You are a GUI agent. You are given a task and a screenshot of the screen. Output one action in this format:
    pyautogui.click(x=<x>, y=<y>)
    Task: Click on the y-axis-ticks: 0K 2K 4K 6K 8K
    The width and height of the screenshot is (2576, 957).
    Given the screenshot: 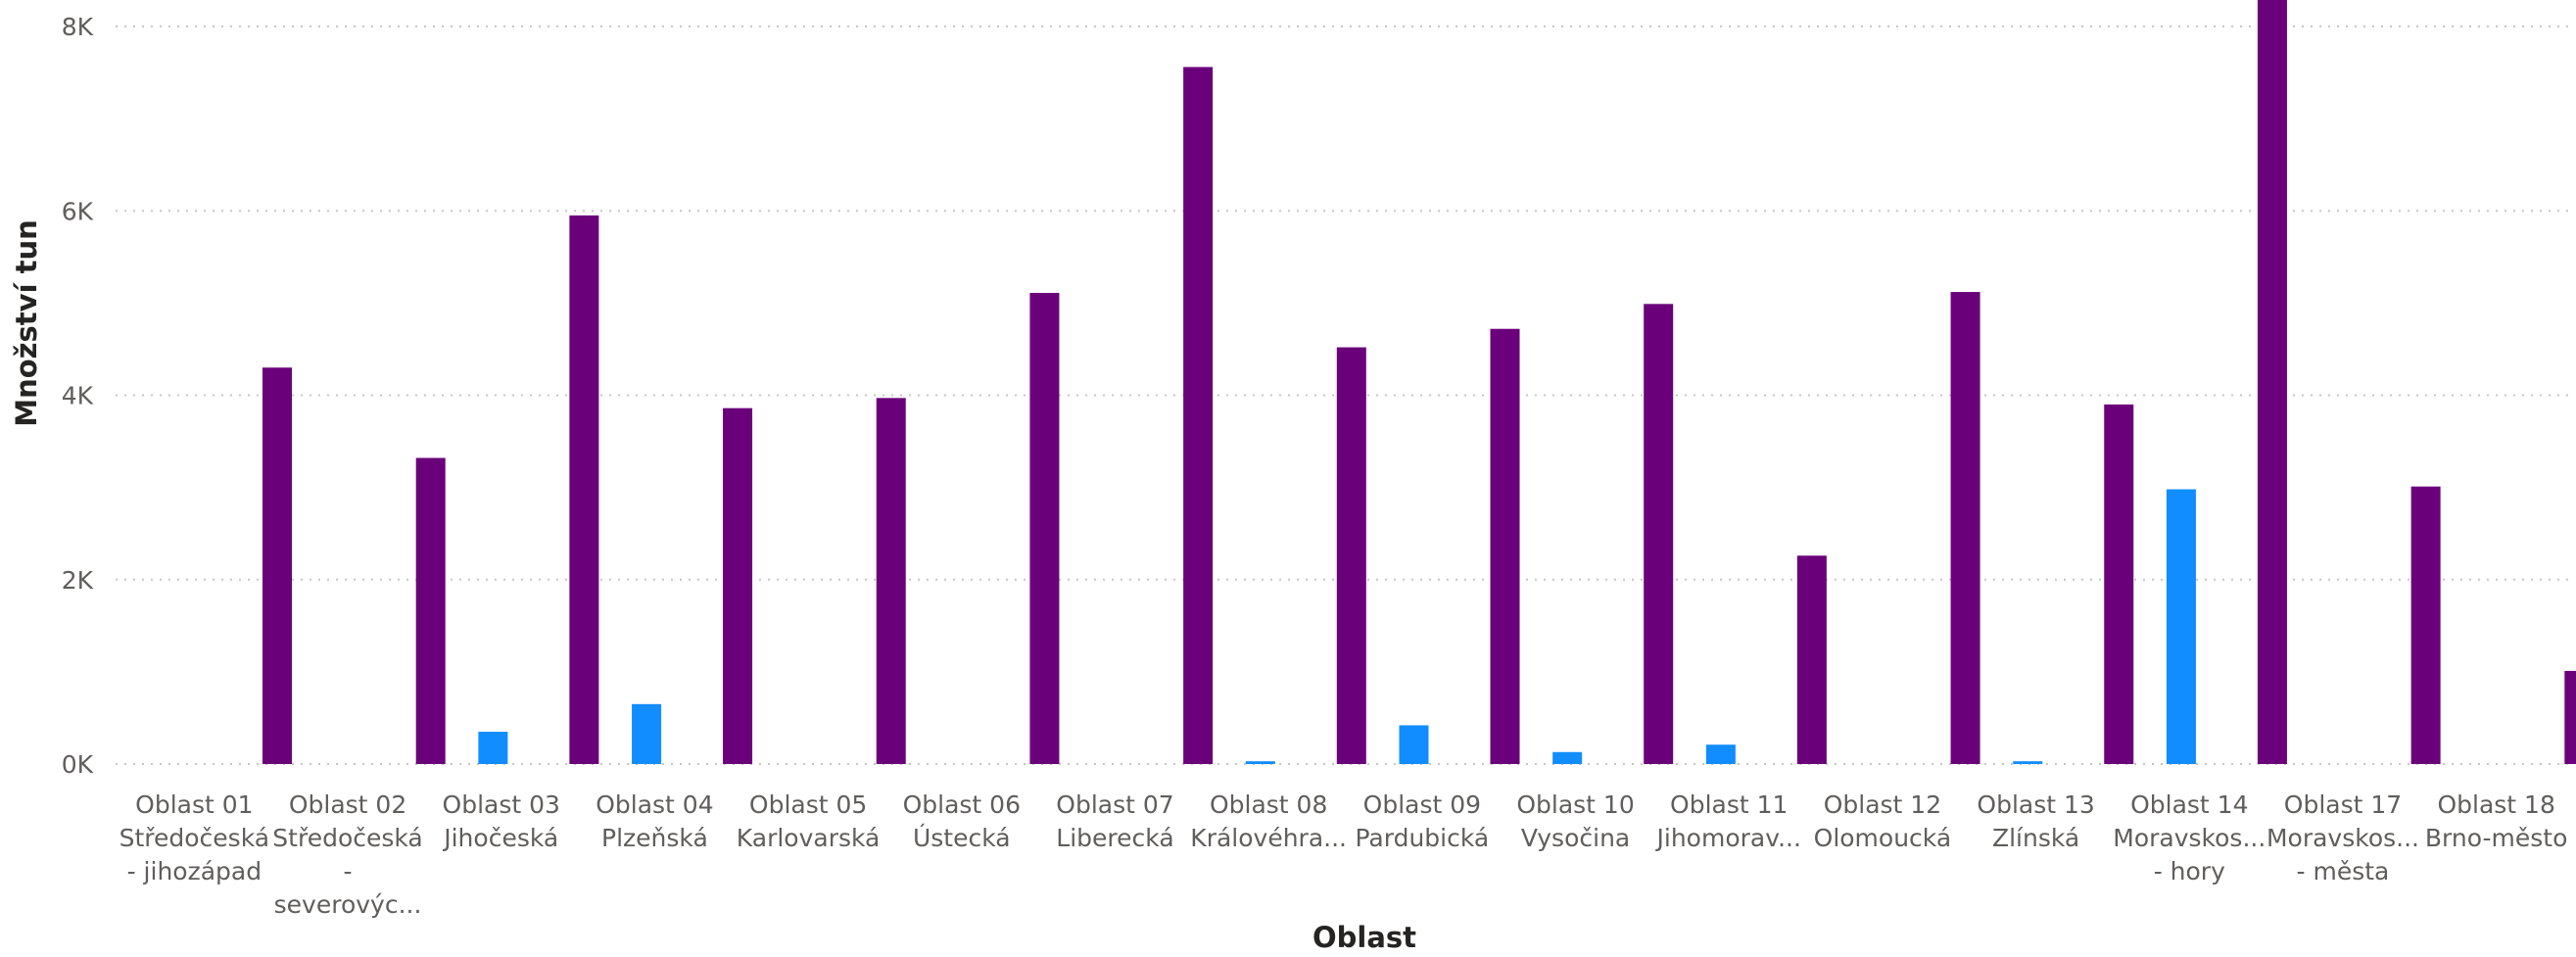 What is the action you would take?
    pyautogui.click(x=78, y=396)
    